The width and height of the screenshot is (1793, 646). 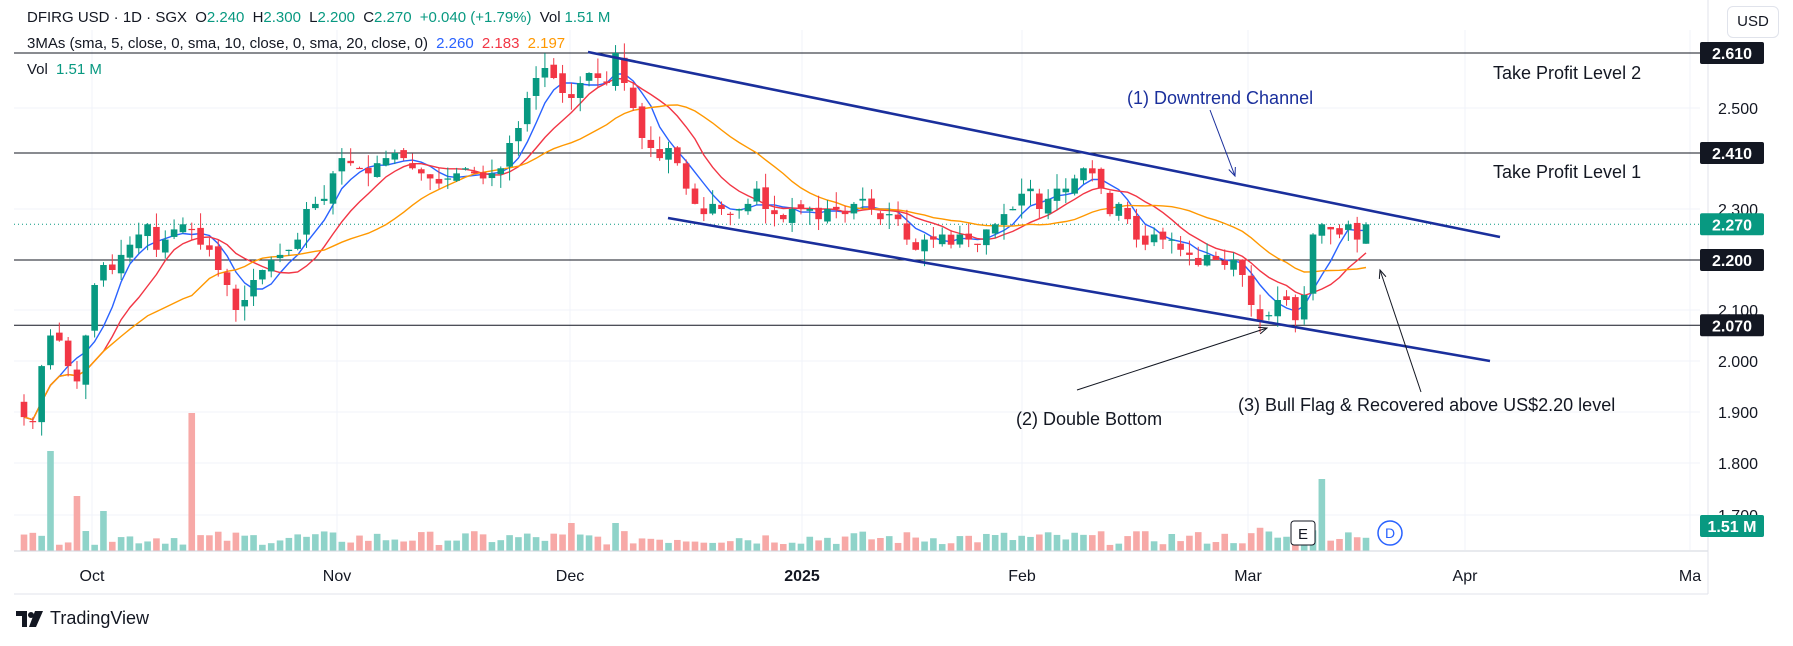 What do you see at coordinates (1732, 527) in the screenshot?
I see `volume-axis-label: 1.51 M` at bounding box center [1732, 527].